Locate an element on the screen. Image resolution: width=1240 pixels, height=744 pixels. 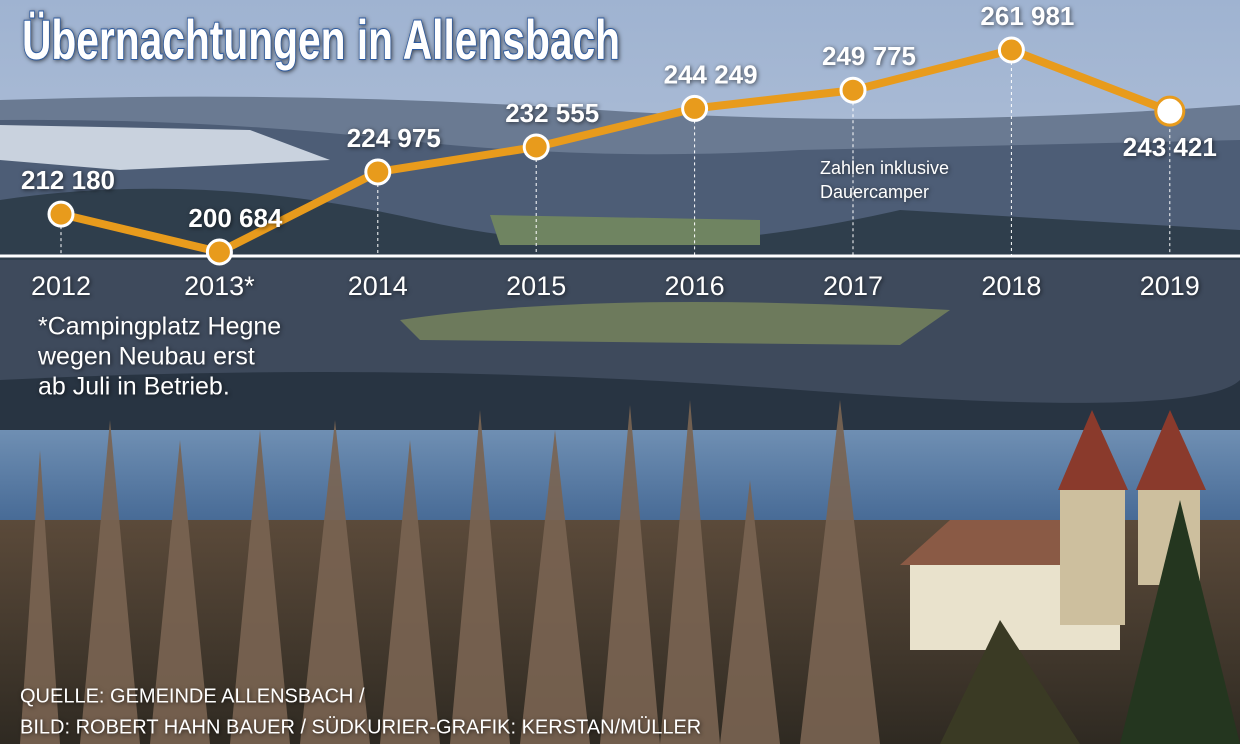
data-label: 244 249 is located at coordinates (711, 74).